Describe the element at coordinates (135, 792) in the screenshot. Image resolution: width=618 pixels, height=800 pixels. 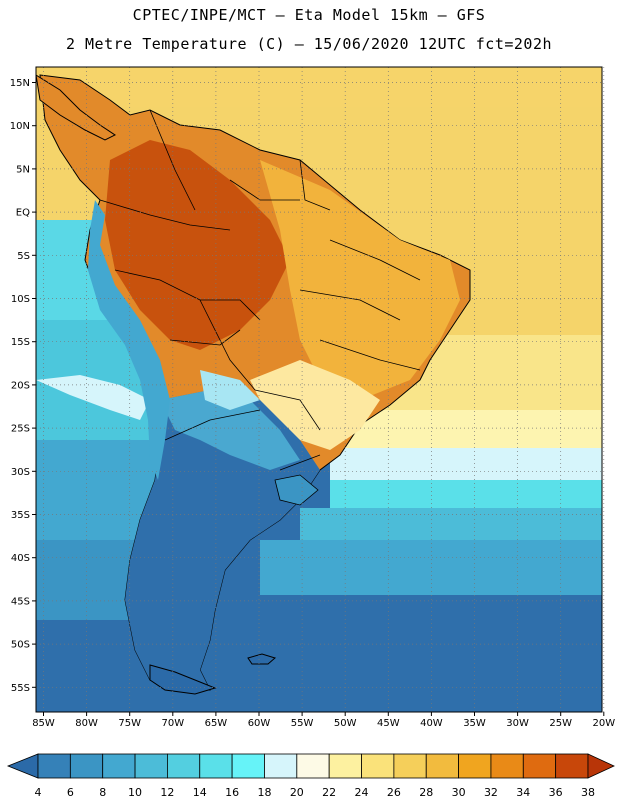
I see `colorbar-label: 10` at that location.